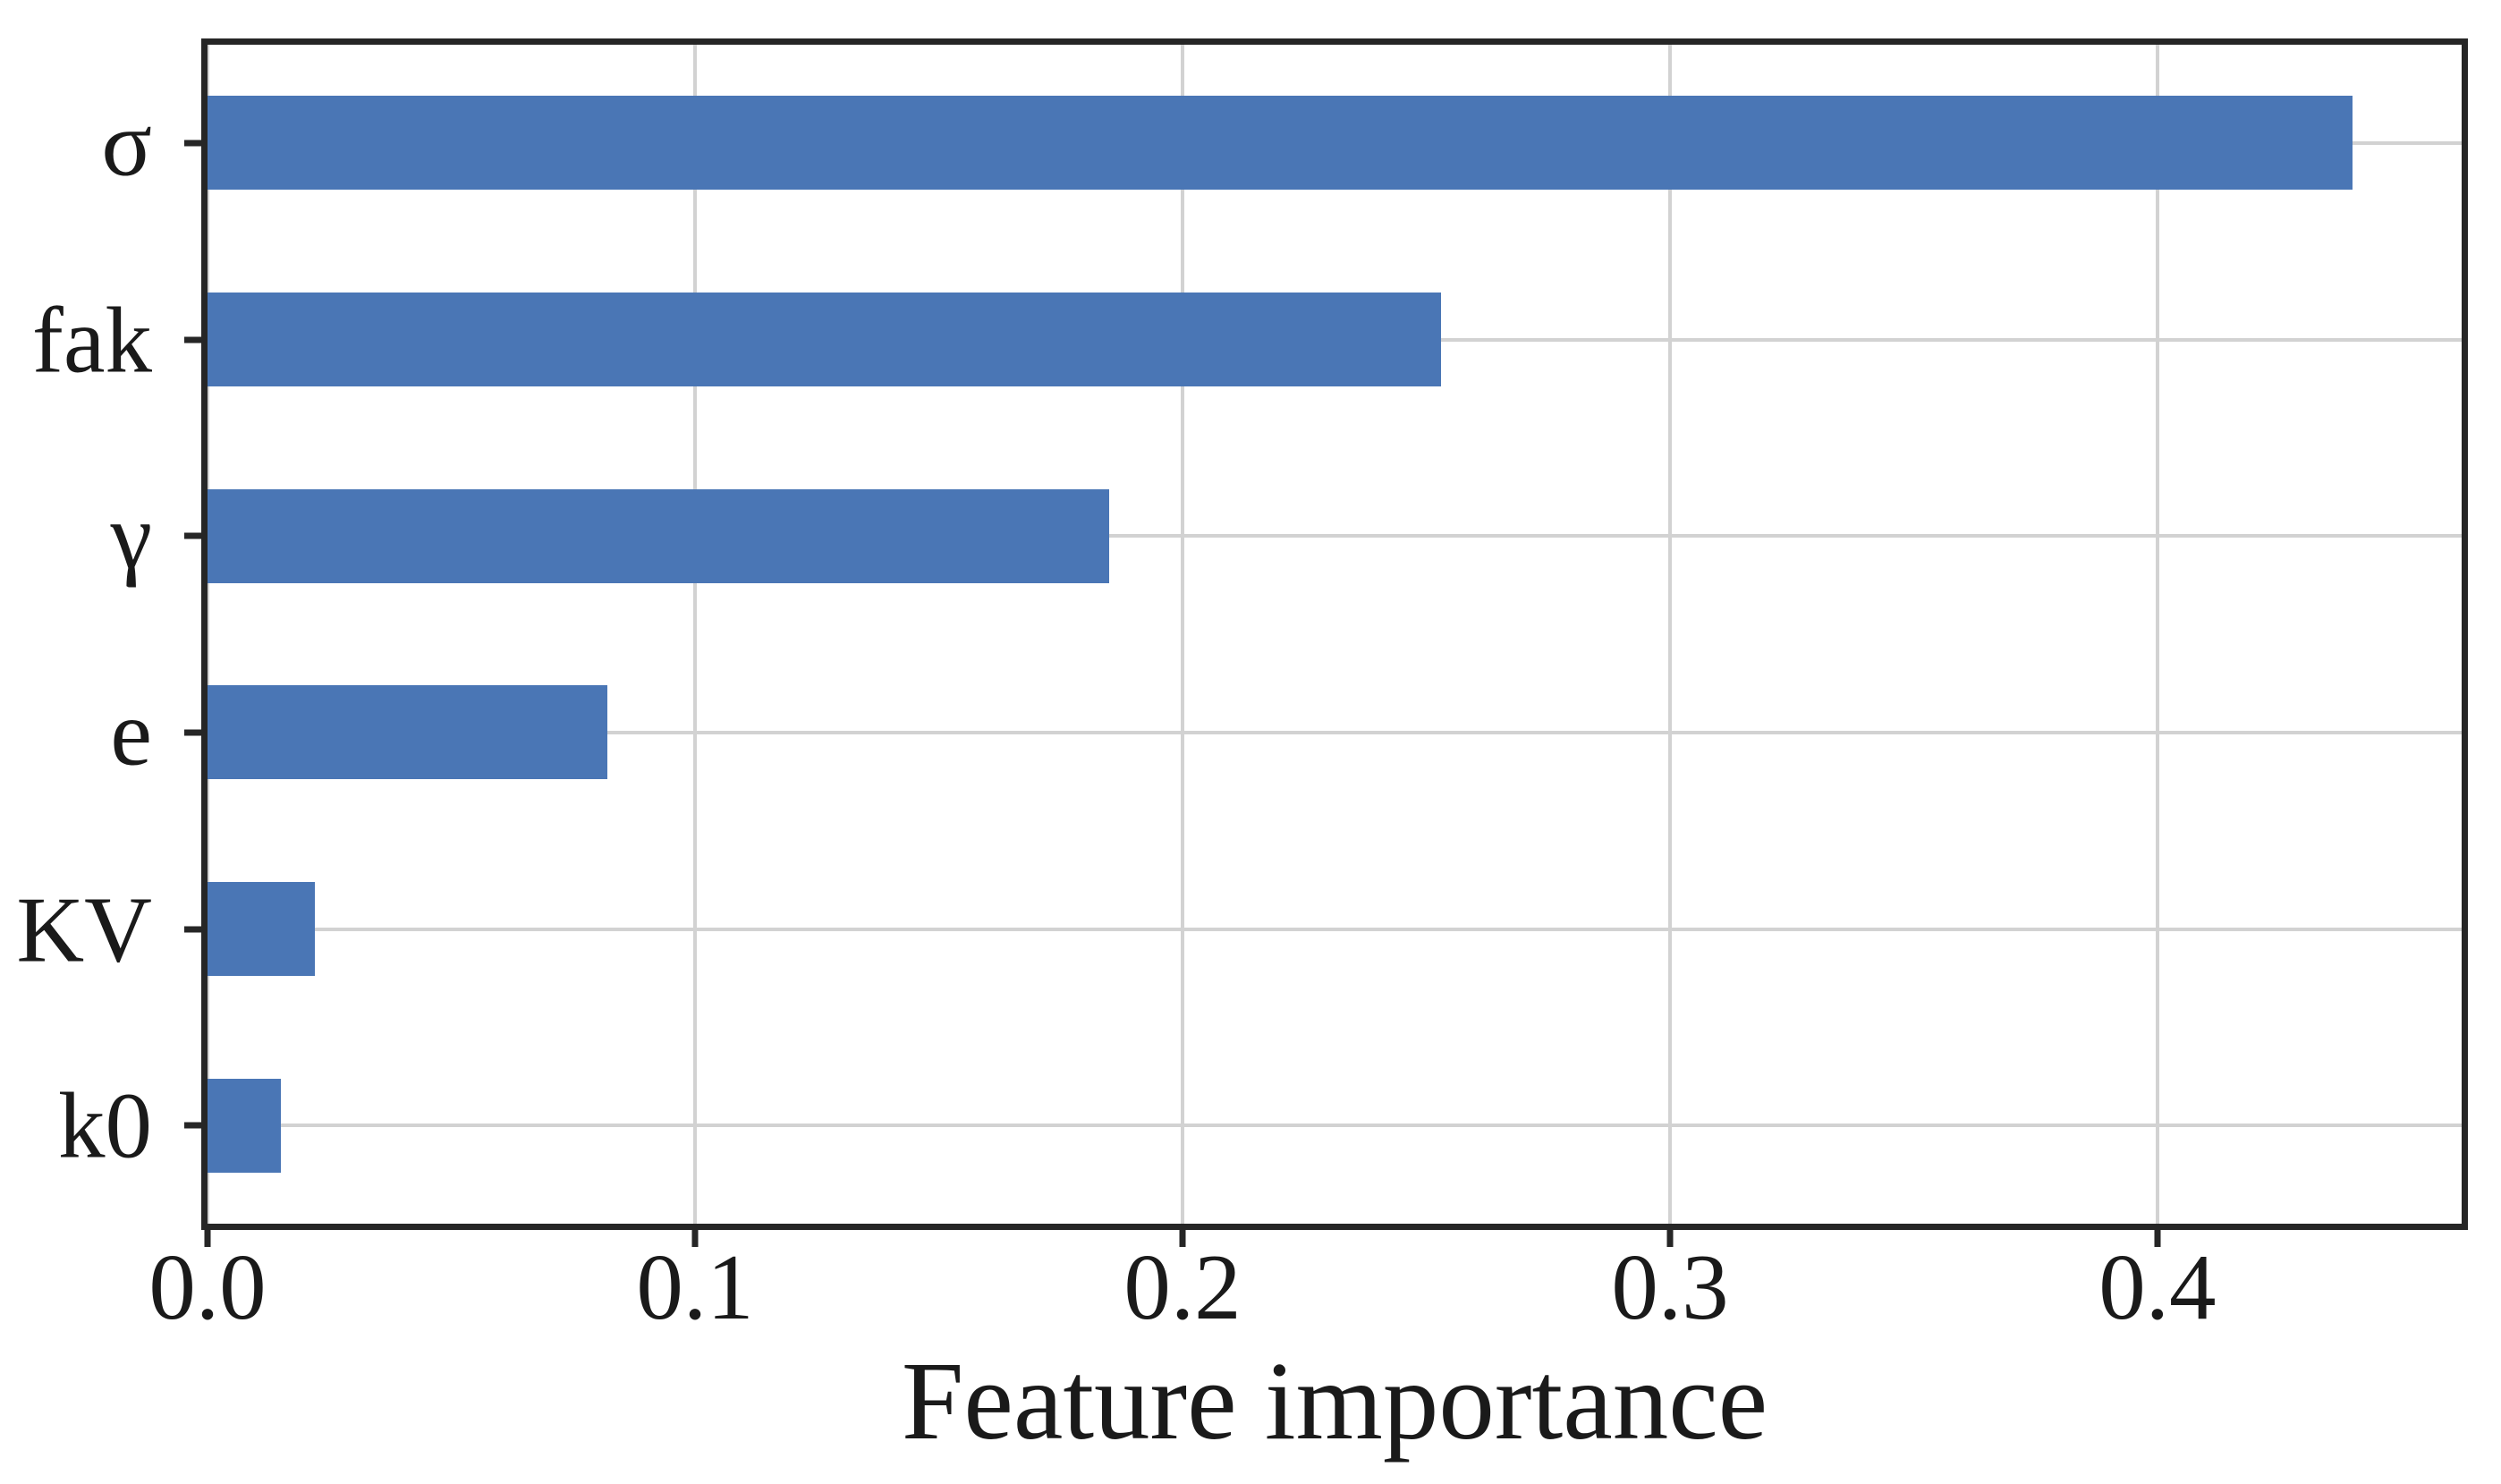 The image size is (2501, 1484). Describe the element at coordinates (196, 732) in the screenshot. I see `y-tick-mark-e` at that location.